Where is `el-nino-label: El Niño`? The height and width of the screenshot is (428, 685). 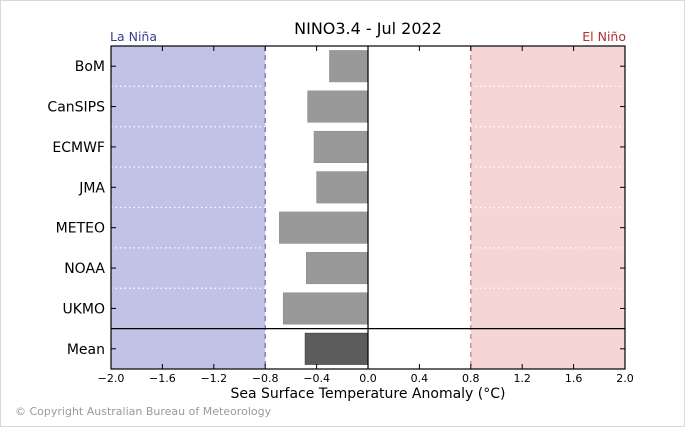
el-nino-label: El Niño is located at coordinates (604, 36).